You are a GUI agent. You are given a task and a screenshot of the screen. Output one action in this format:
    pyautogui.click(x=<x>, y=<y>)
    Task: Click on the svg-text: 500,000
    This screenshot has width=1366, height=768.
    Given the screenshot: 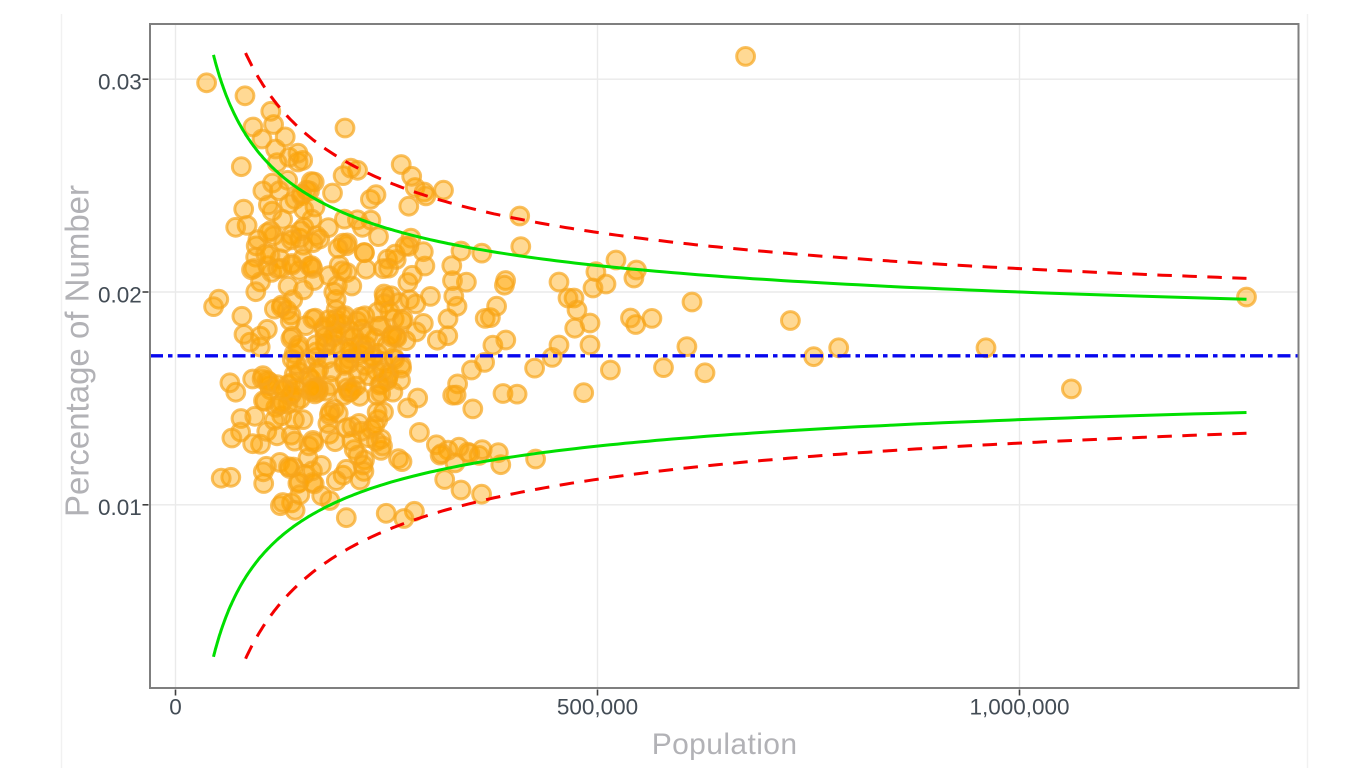 What is the action you would take?
    pyautogui.click(x=597, y=707)
    